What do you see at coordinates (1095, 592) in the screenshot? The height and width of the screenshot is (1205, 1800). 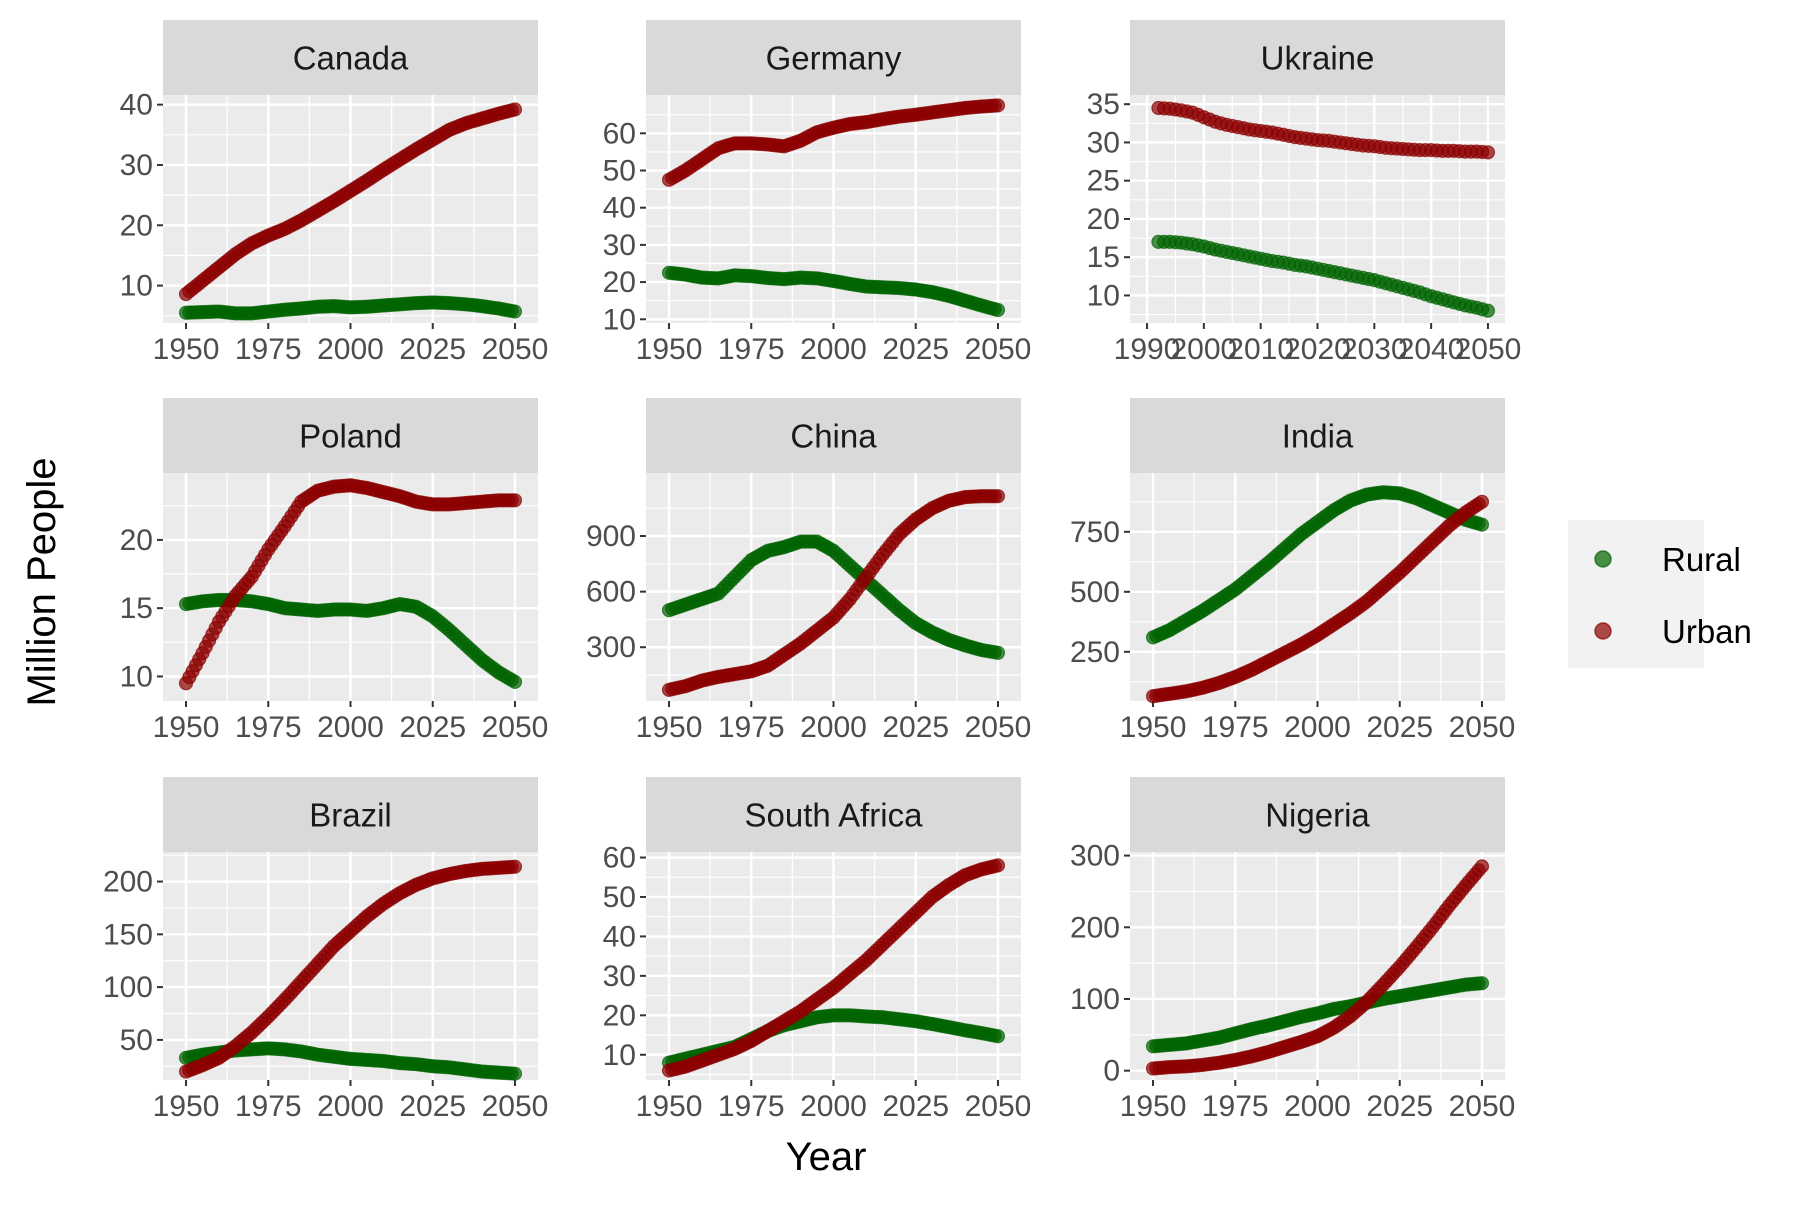 I see `y-tick-label: 500` at bounding box center [1095, 592].